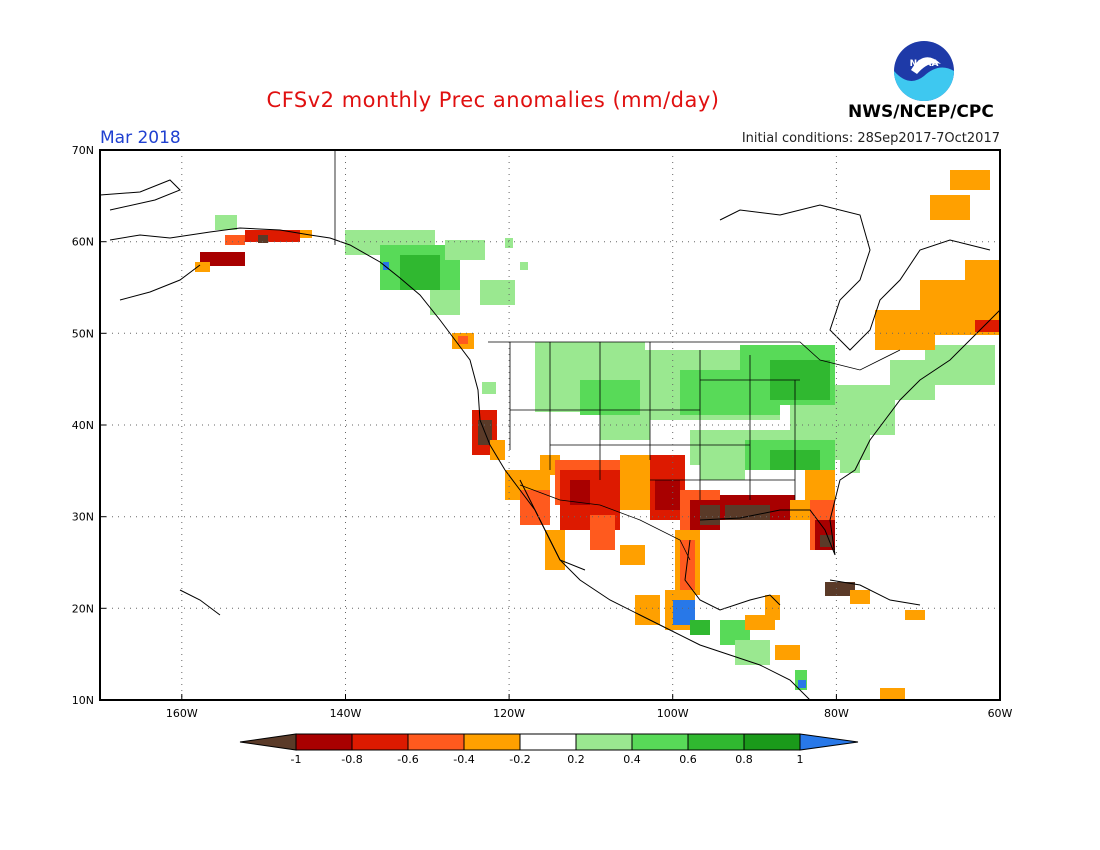  What do you see at coordinates (296, 759) in the screenshot?
I see `colorbar-label: -1` at bounding box center [296, 759].